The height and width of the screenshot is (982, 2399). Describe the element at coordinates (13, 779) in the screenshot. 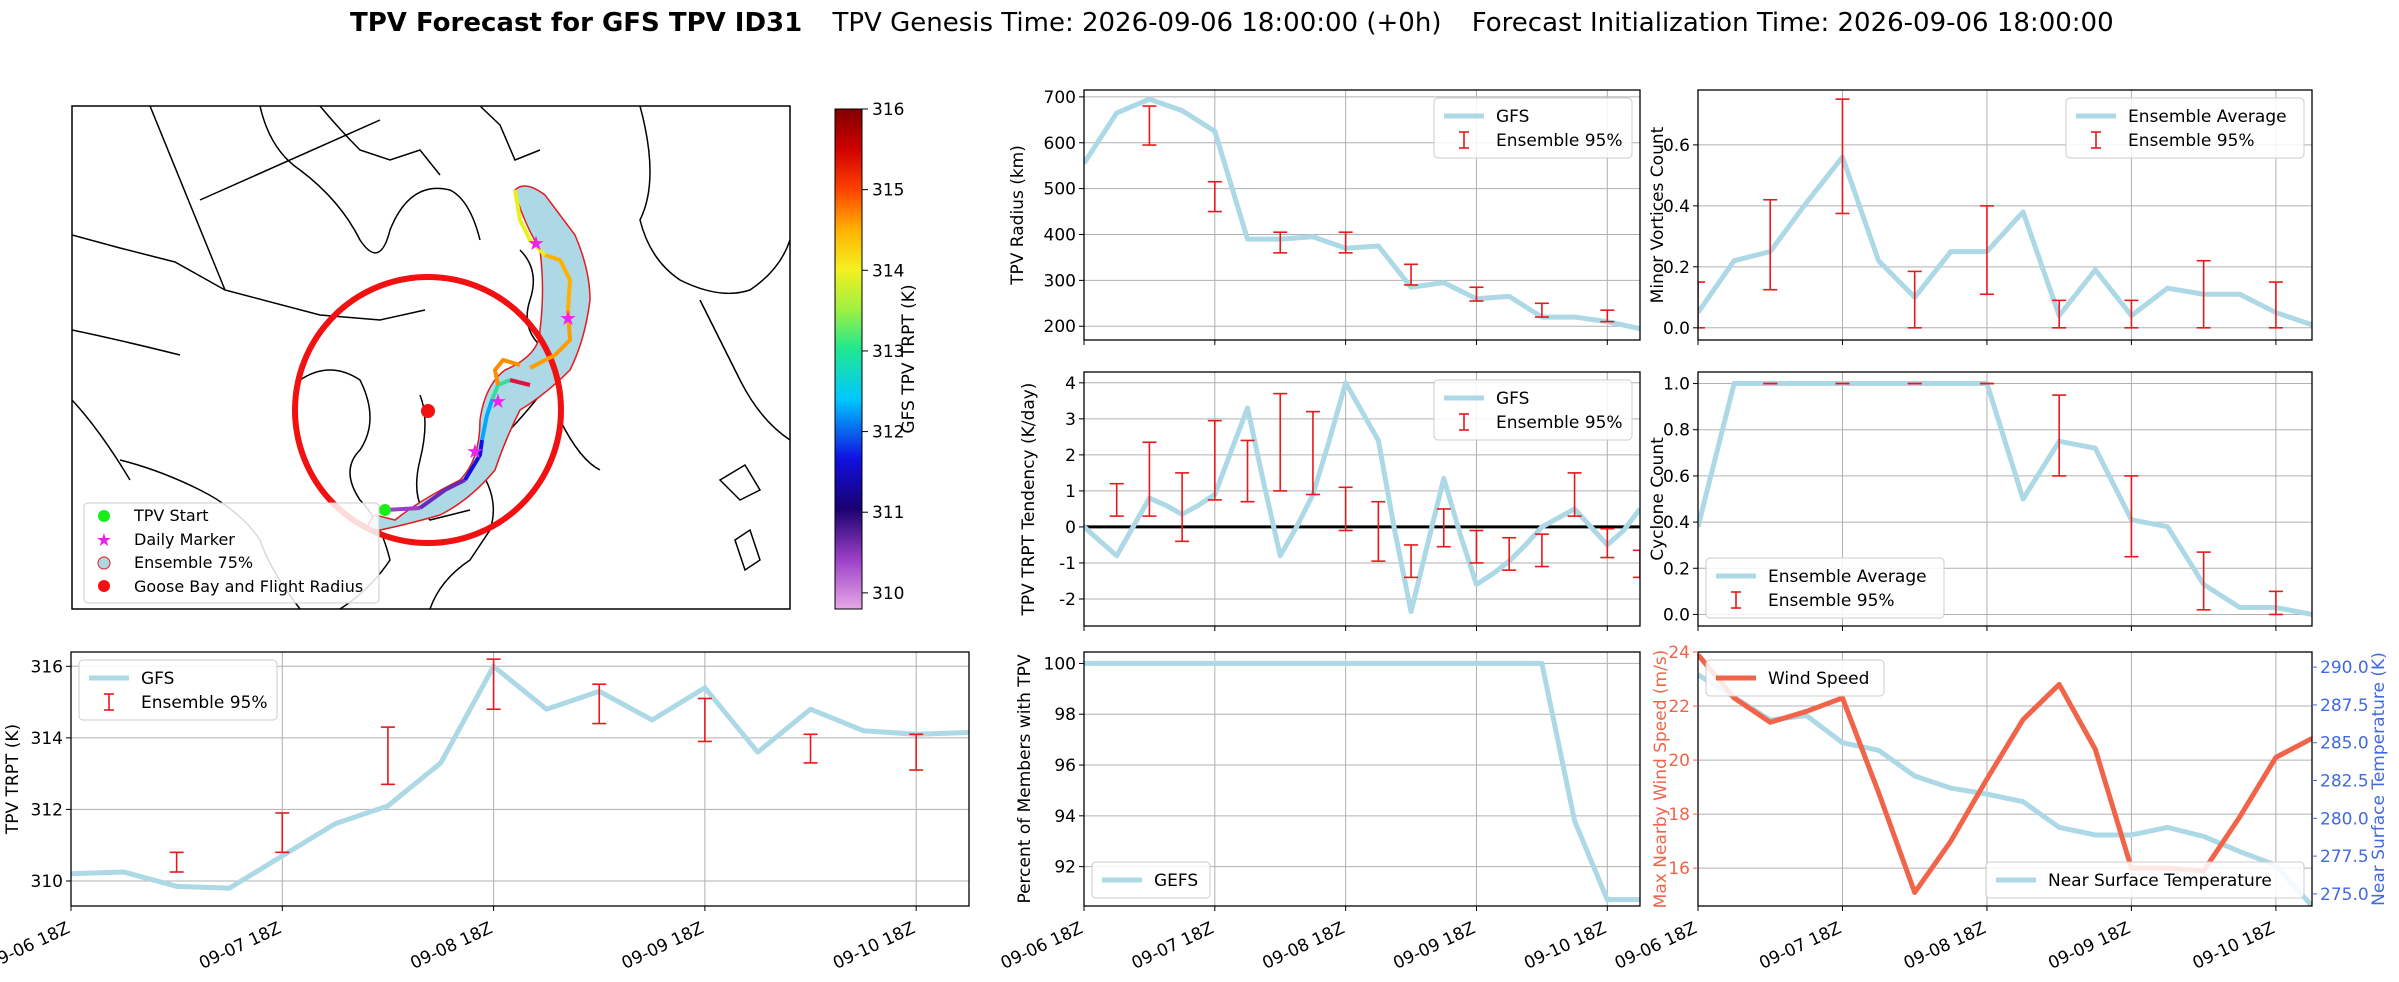

I see `y-axis-label: TPV TRPT (K)` at that location.